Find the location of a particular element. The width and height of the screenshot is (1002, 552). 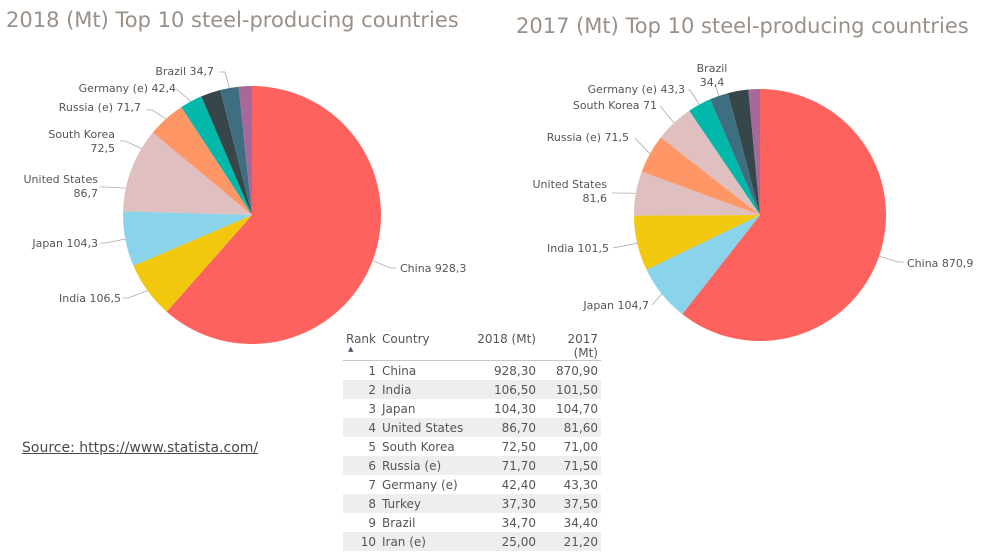

data-label-2017-germany-e: Germany (e) 43,3 is located at coordinates (636, 89).